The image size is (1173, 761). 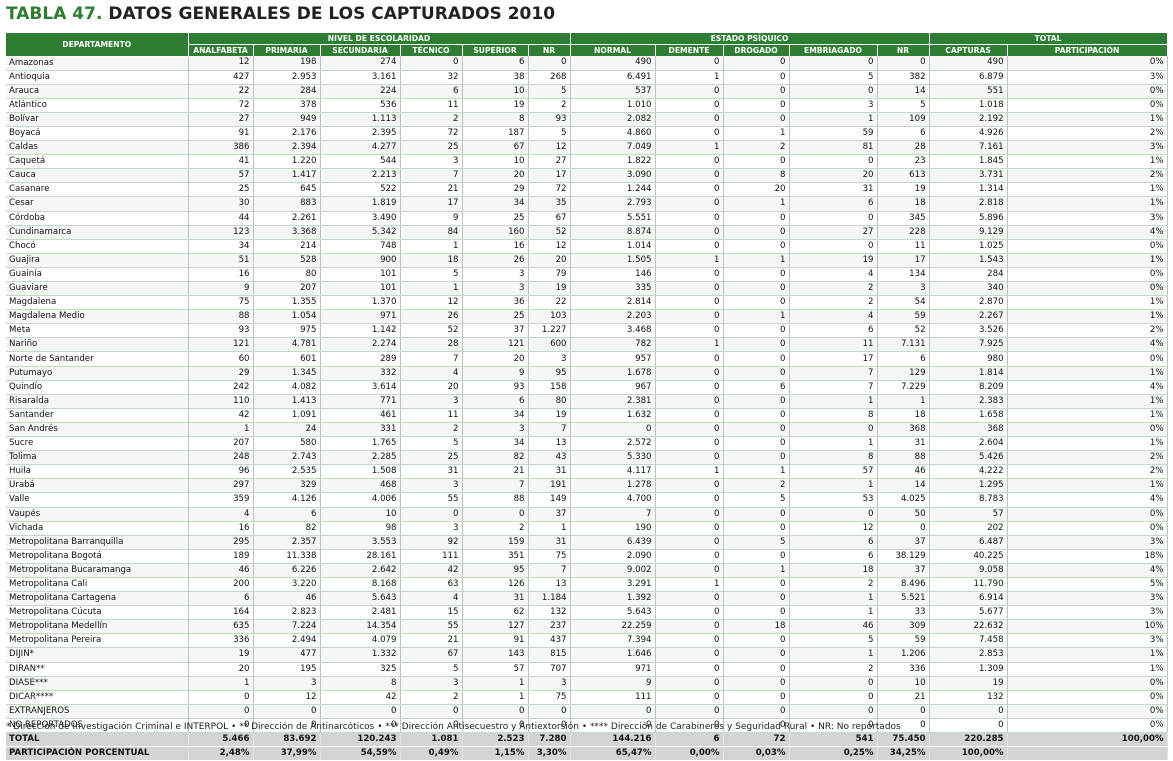 What do you see at coordinates (968, 232) in the screenshot?
I see `table-cell: 9.129` at bounding box center [968, 232].